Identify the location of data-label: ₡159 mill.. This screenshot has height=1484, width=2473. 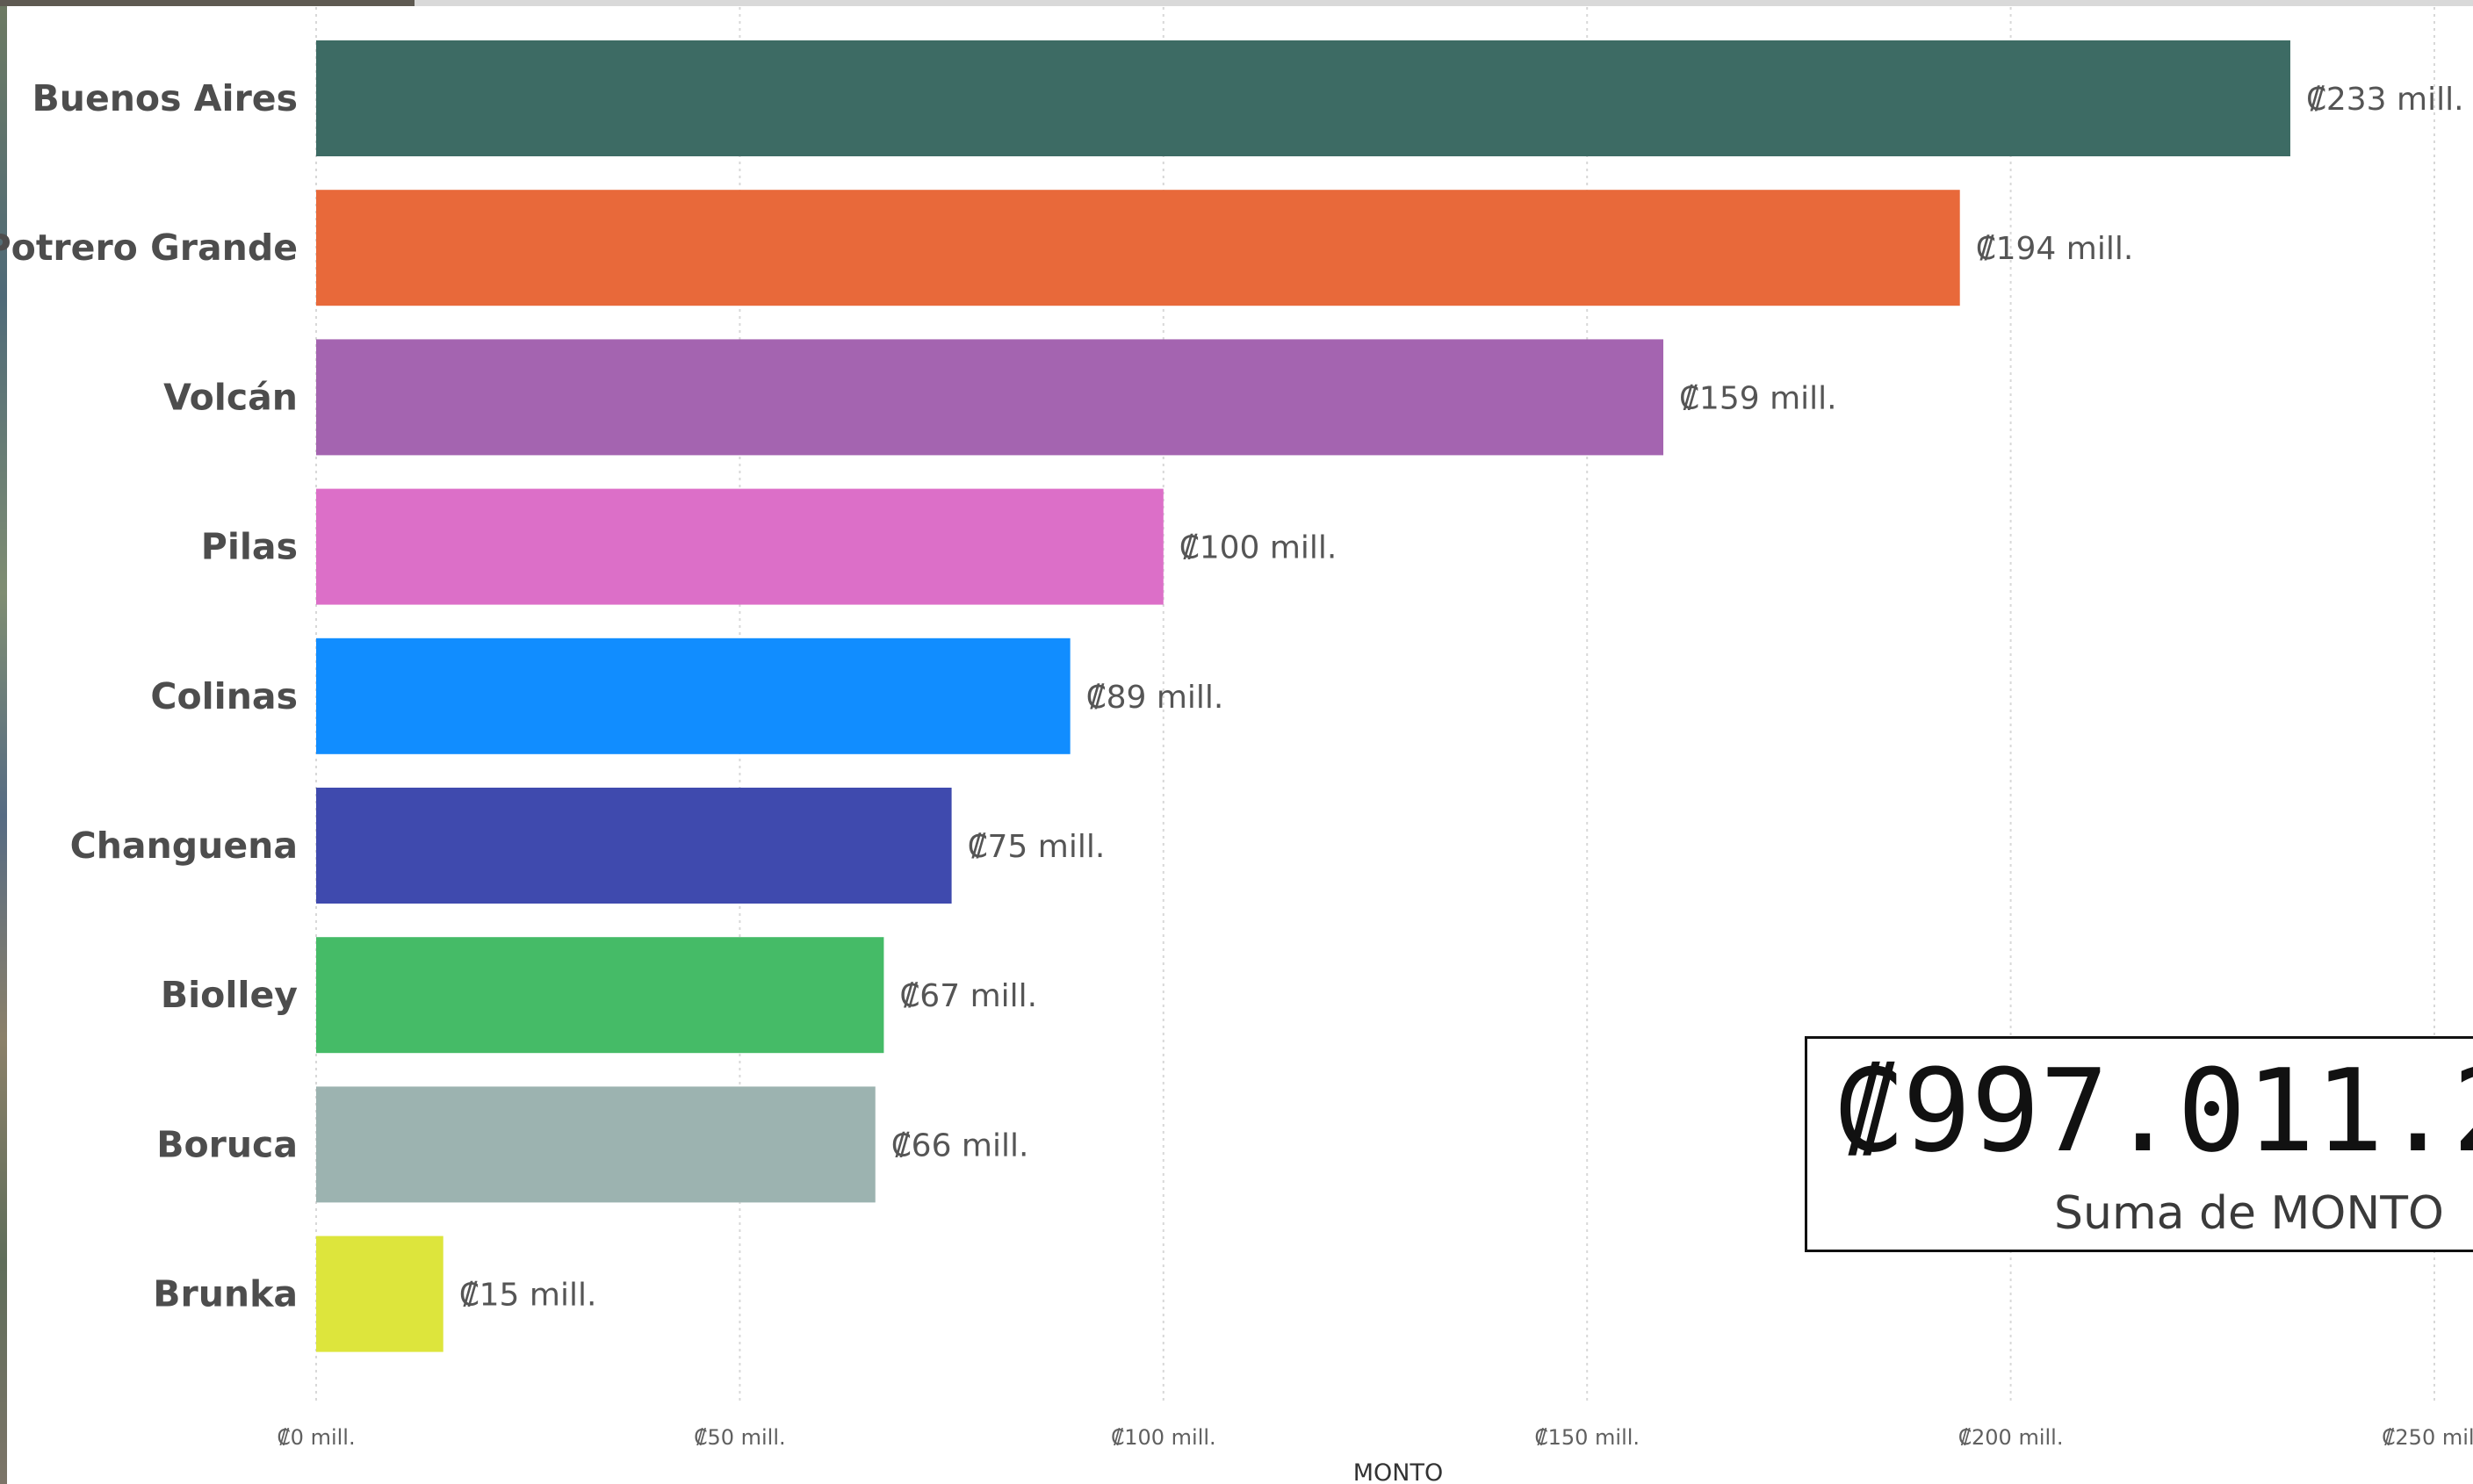
(1758, 398).